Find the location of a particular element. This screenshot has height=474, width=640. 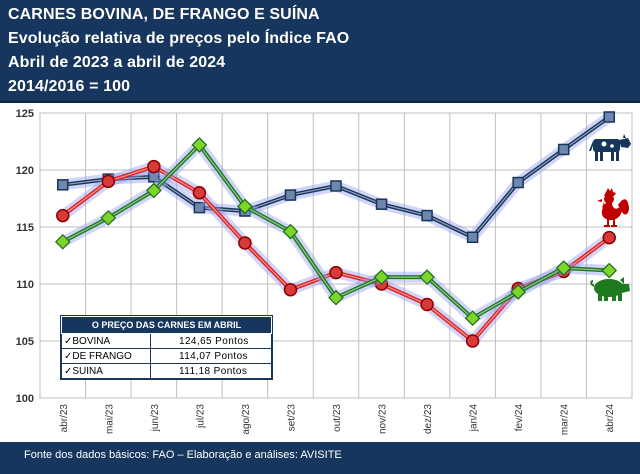

x-tick-label: fev/24 is located at coordinates (519, 418).